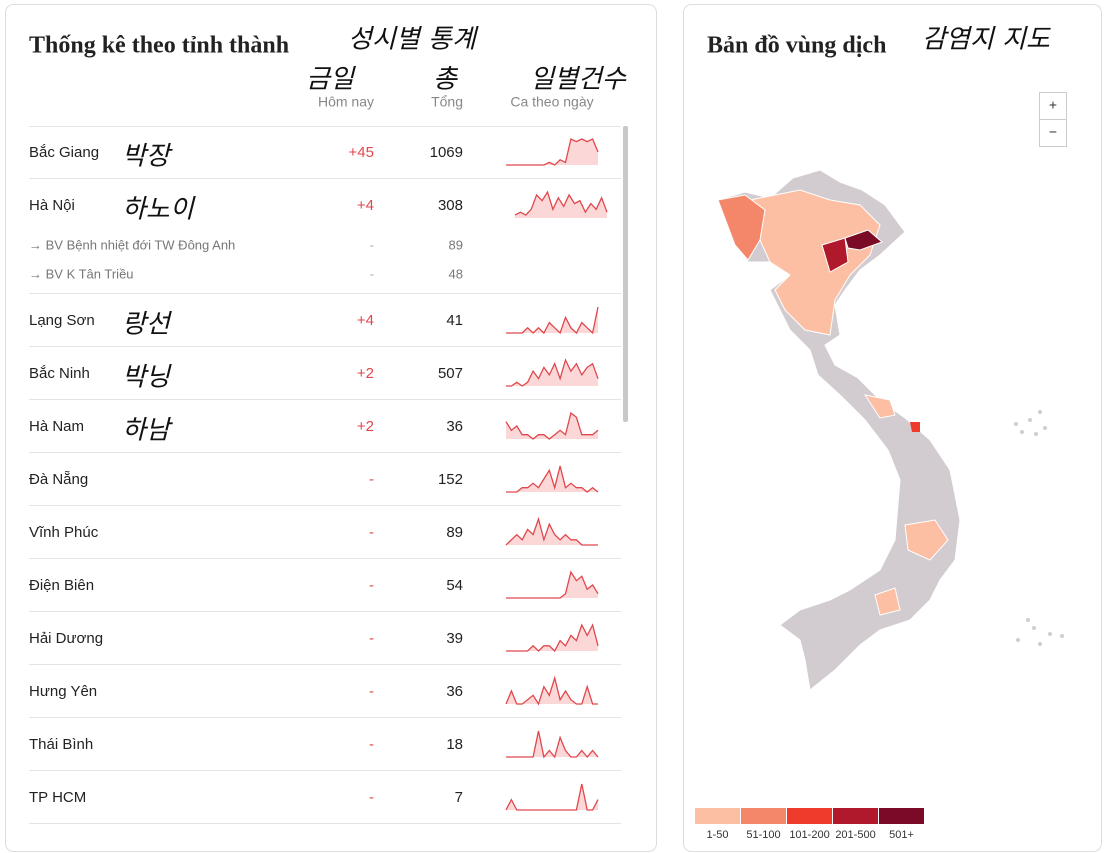 This screenshot has width=1104, height=853. What do you see at coordinates (551, 102) in the screenshot?
I see `column-header: Ca theo ngày` at bounding box center [551, 102].